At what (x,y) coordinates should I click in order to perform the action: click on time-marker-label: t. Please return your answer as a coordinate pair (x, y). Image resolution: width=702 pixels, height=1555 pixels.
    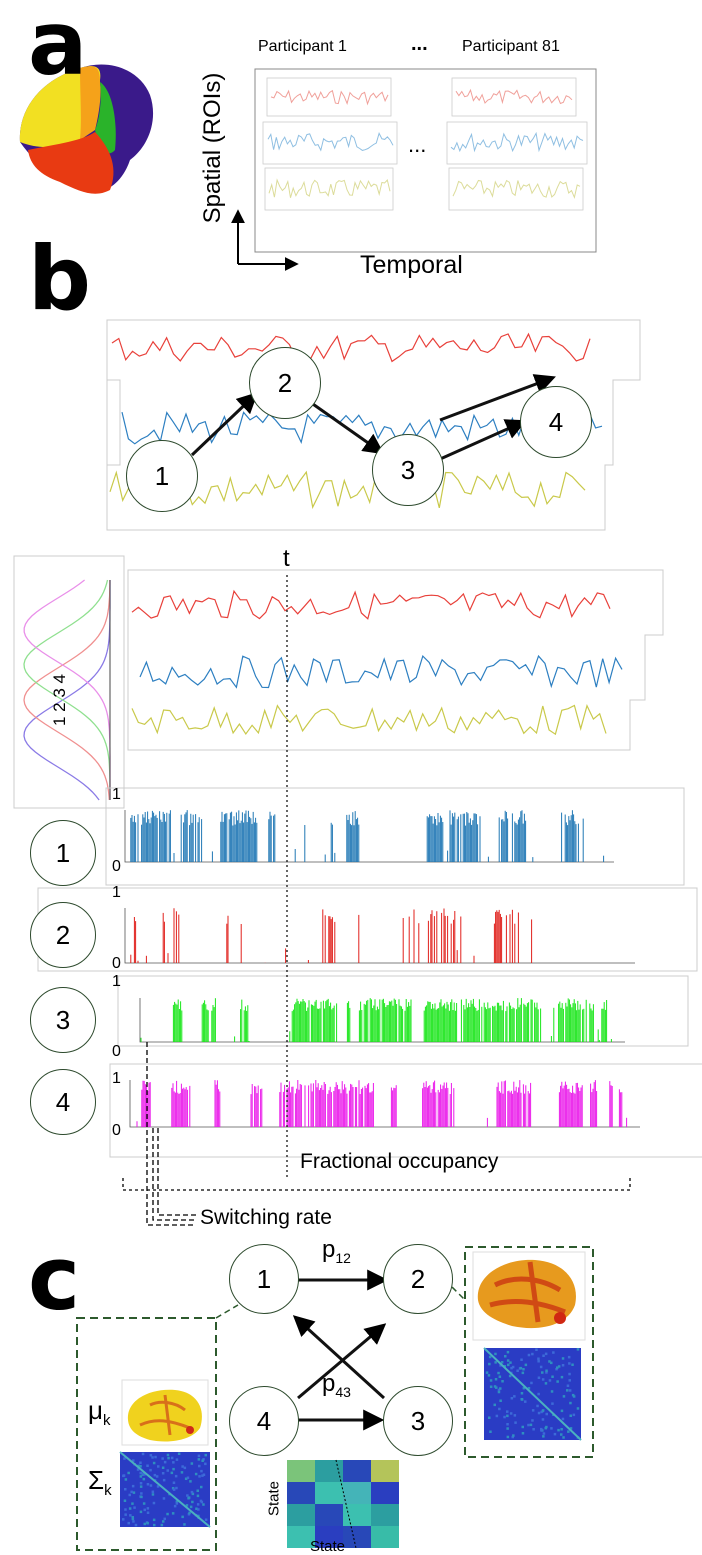
    Looking at the image, I should click on (286, 558).